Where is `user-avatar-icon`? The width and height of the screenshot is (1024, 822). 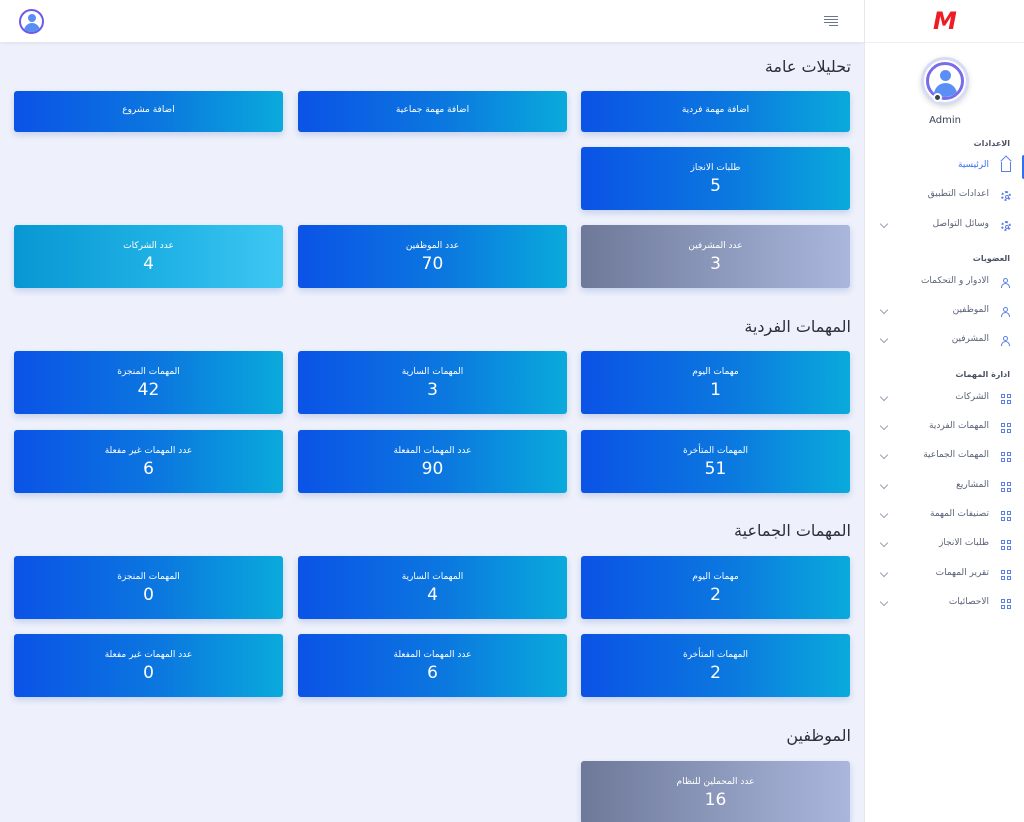
user-avatar-icon is located at coordinates (31, 21).